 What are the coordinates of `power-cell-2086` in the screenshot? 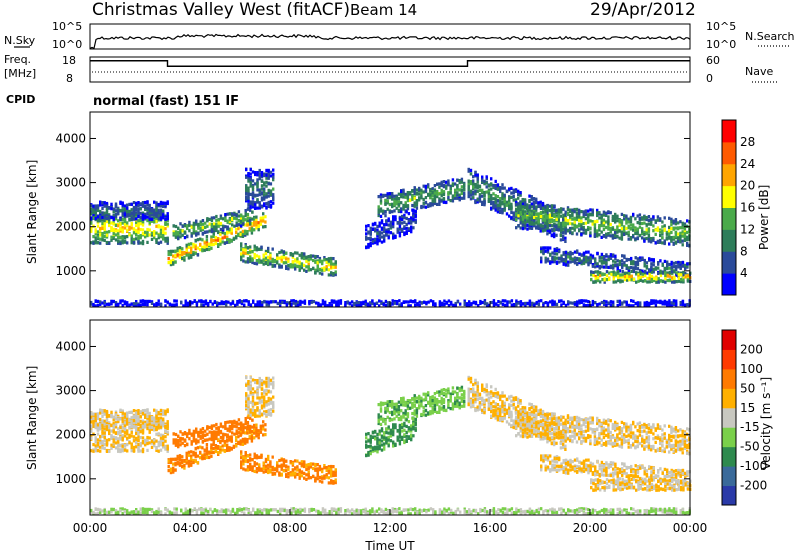 It's located at (473, 194).